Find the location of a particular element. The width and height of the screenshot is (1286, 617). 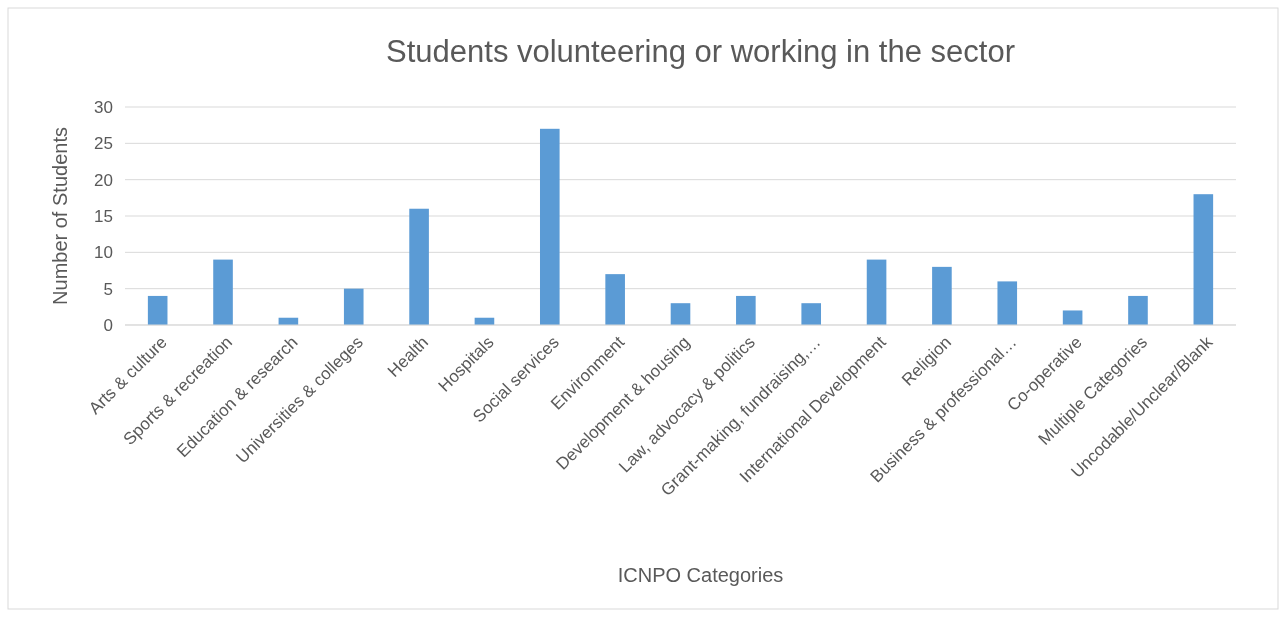

y-tick-label: 20 is located at coordinates (103, 180).